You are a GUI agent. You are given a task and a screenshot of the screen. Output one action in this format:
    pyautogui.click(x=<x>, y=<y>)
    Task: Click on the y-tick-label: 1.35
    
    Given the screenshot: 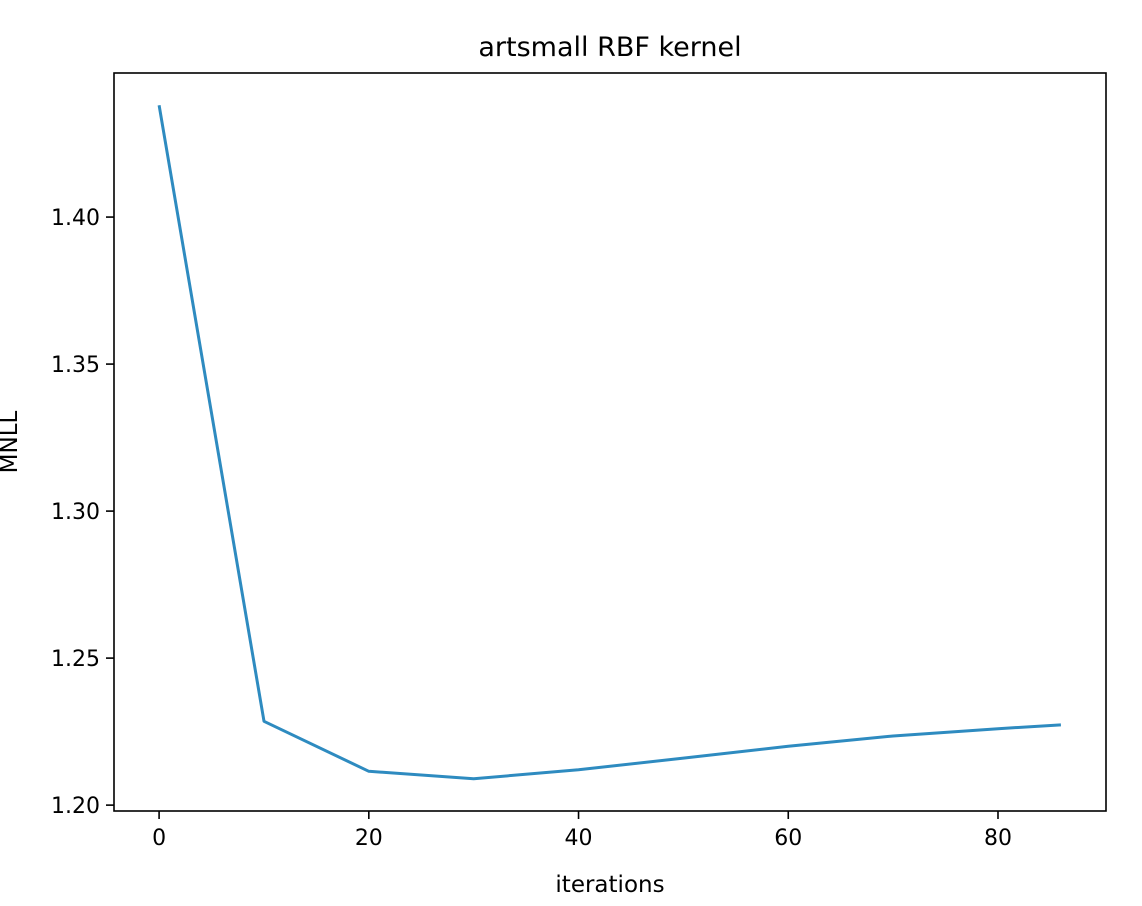 What is the action you would take?
    pyautogui.click(x=75, y=365)
    